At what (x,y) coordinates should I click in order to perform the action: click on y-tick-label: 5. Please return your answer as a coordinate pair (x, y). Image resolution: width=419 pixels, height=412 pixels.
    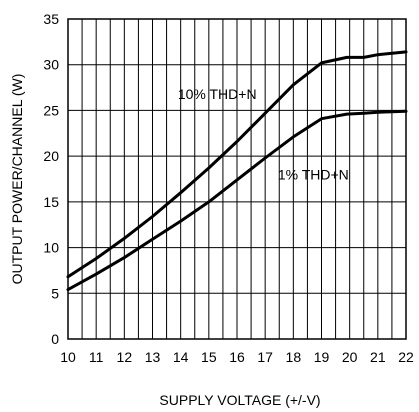
    Looking at the image, I should click on (55, 293).